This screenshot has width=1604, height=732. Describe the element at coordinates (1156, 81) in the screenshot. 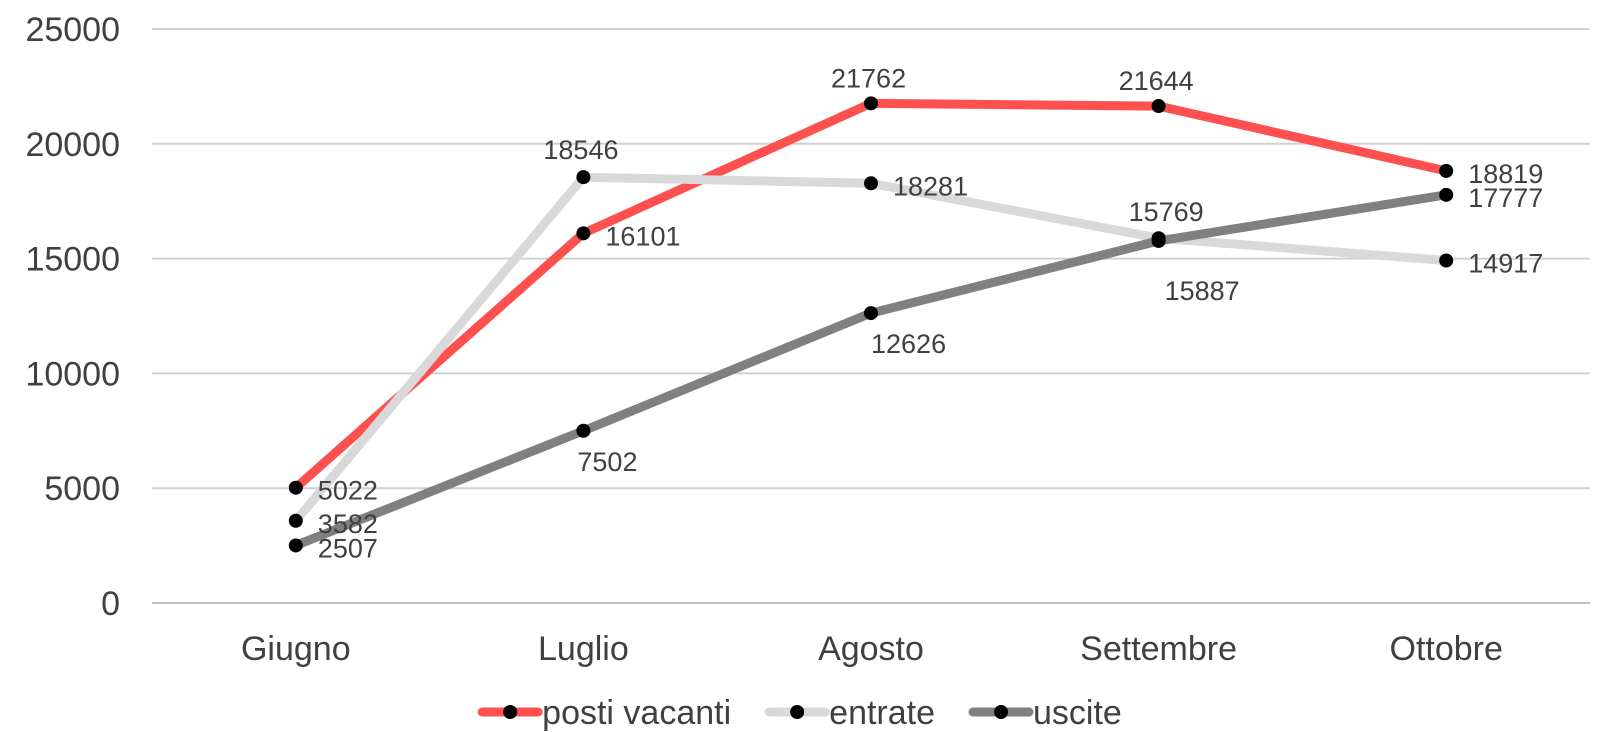

I see `data-label: 21644` at that location.